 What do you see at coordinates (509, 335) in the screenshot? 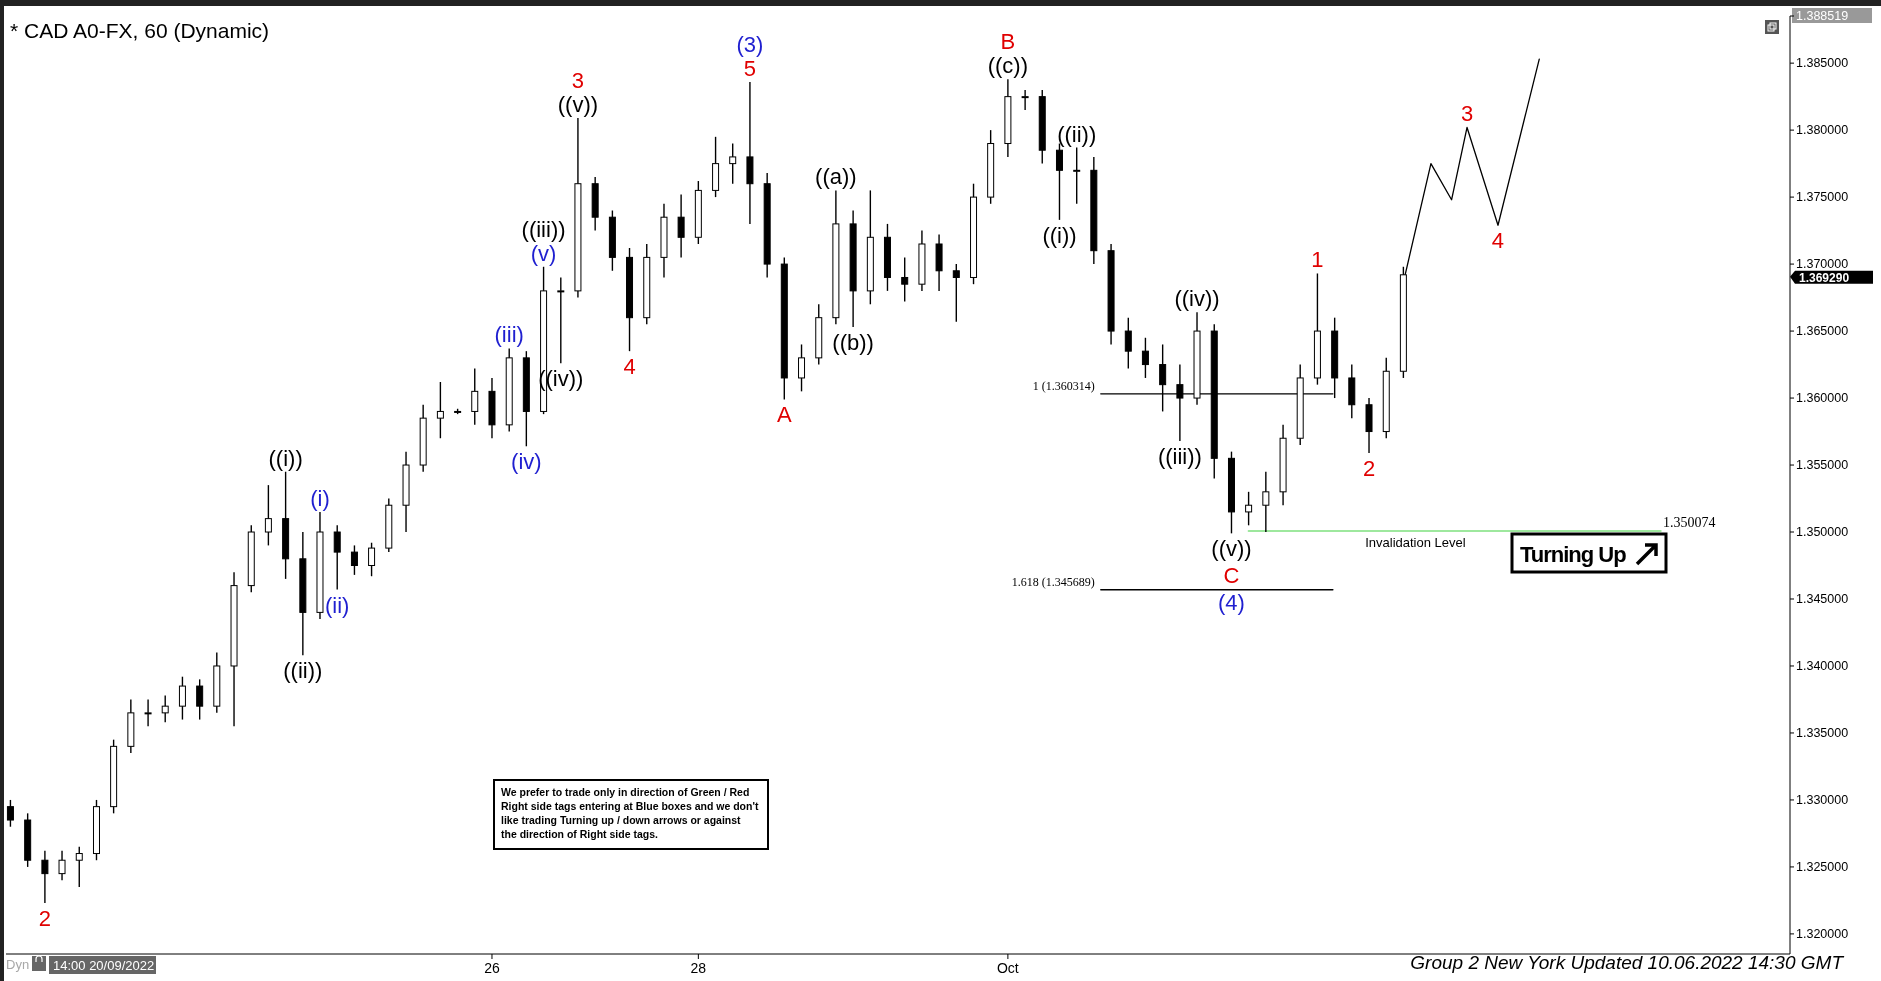
I see `annotation: (iii)` at bounding box center [509, 335].